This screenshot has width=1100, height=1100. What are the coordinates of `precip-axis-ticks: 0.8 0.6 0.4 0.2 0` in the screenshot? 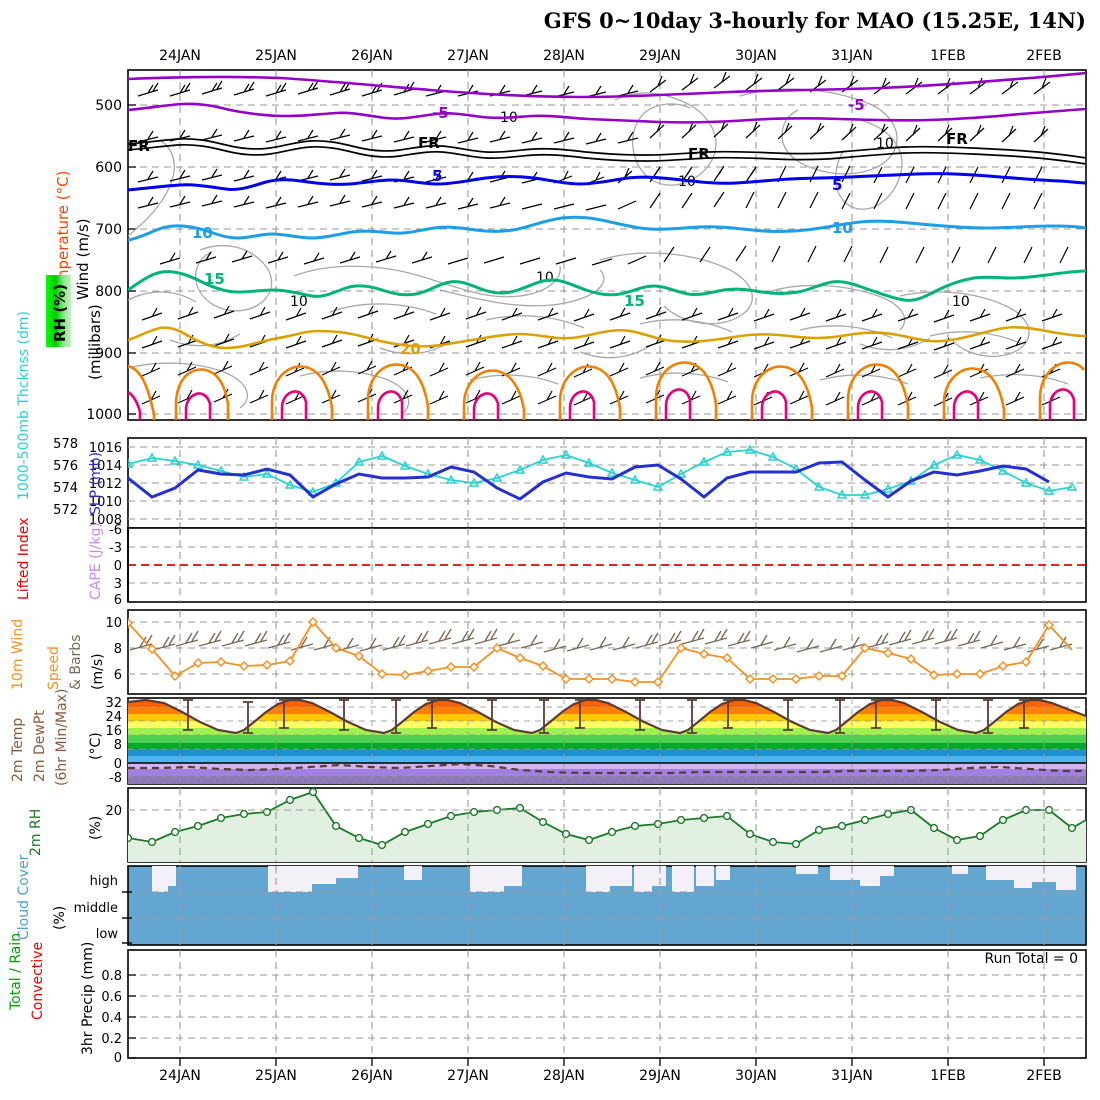 It's located at (118, 1017).